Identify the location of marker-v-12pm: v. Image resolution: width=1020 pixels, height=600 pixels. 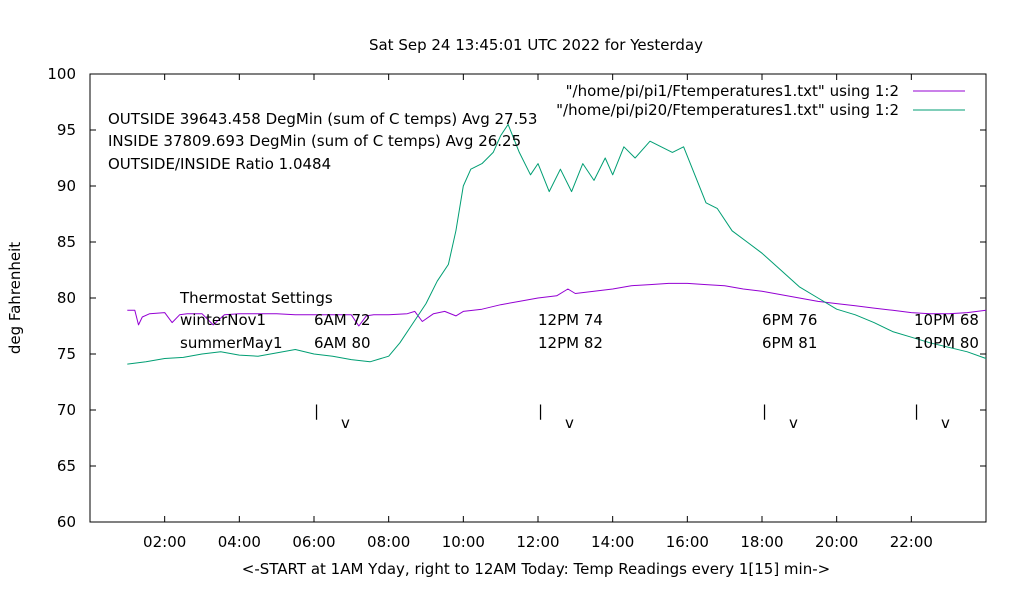
(569, 423).